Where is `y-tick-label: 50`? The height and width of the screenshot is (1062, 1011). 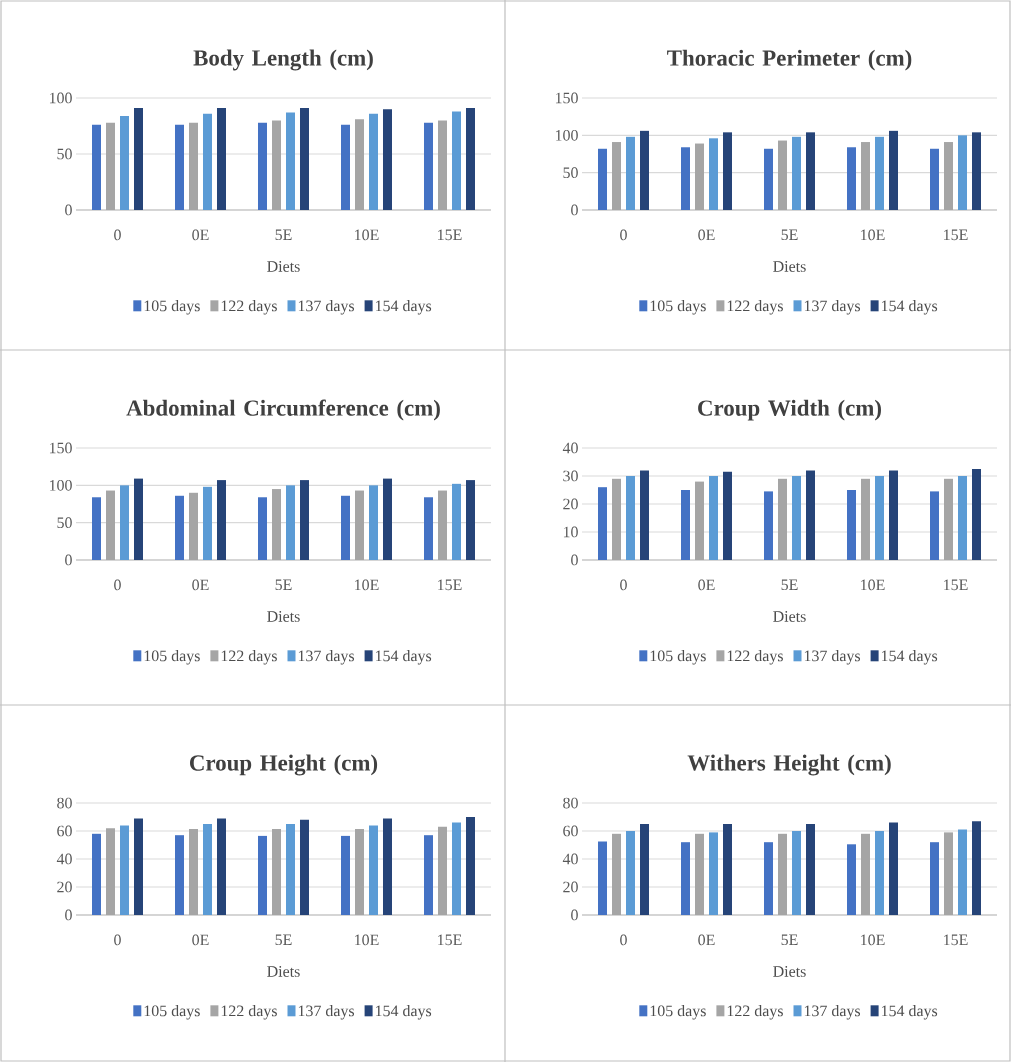
y-tick-label: 50 is located at coordinates (64, 154).